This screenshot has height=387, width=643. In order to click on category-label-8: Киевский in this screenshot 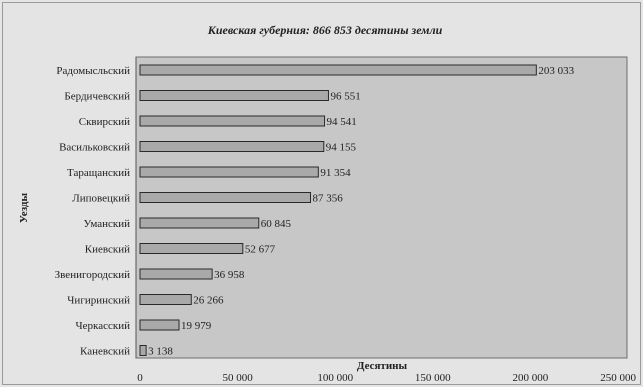, I will do `click(107, 250)`.